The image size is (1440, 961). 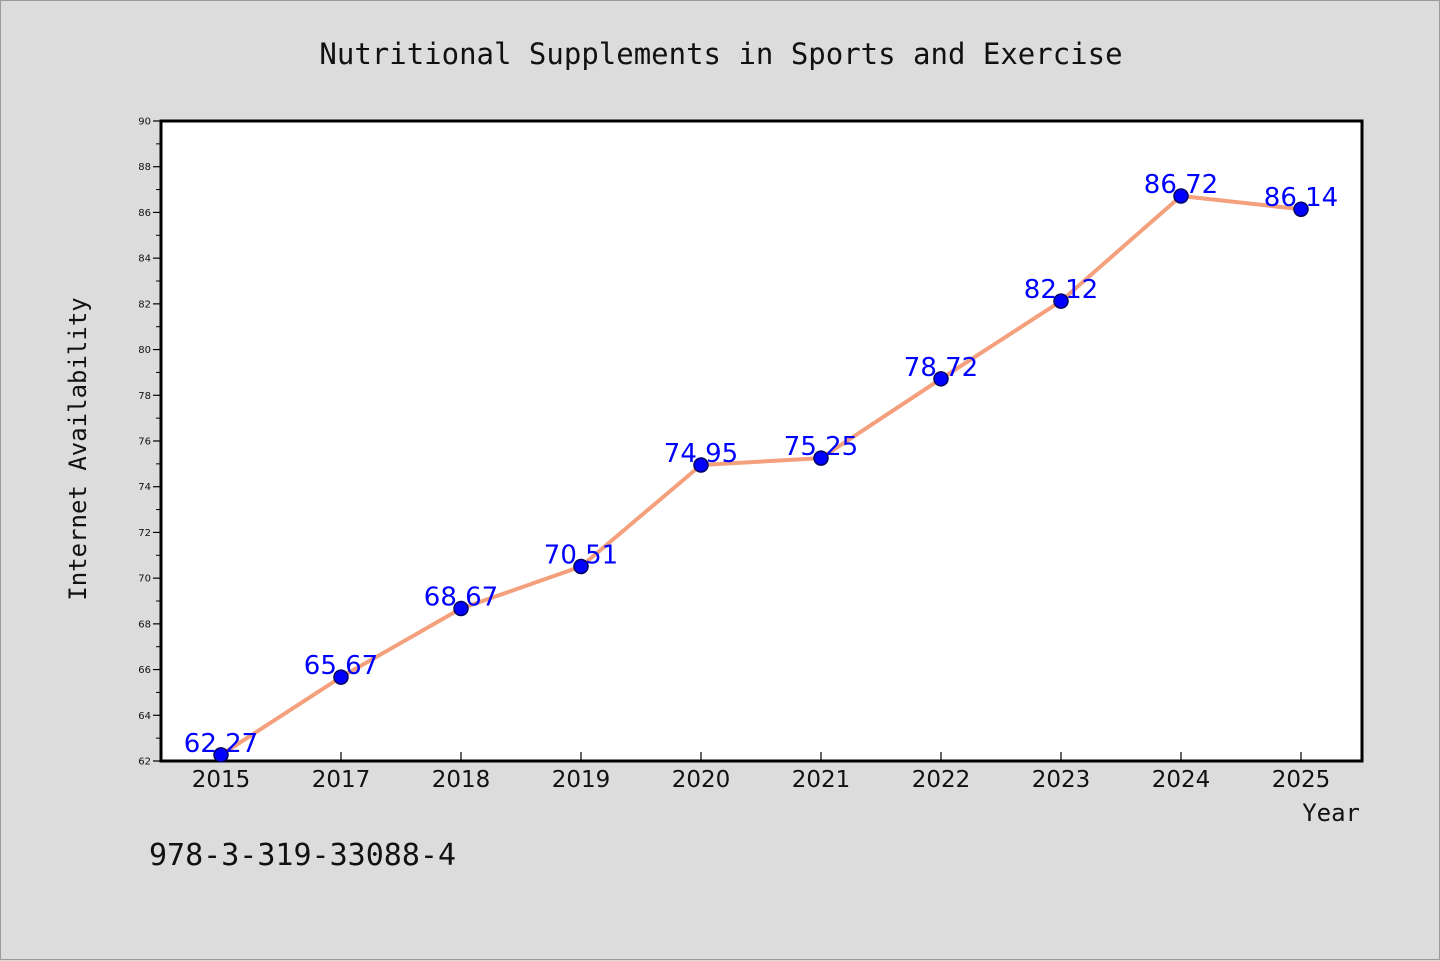 What do you see at coordinates (581, 780) in the screenshot?
I see `x-tick-label: 2019` at bounding box center [581, 780].